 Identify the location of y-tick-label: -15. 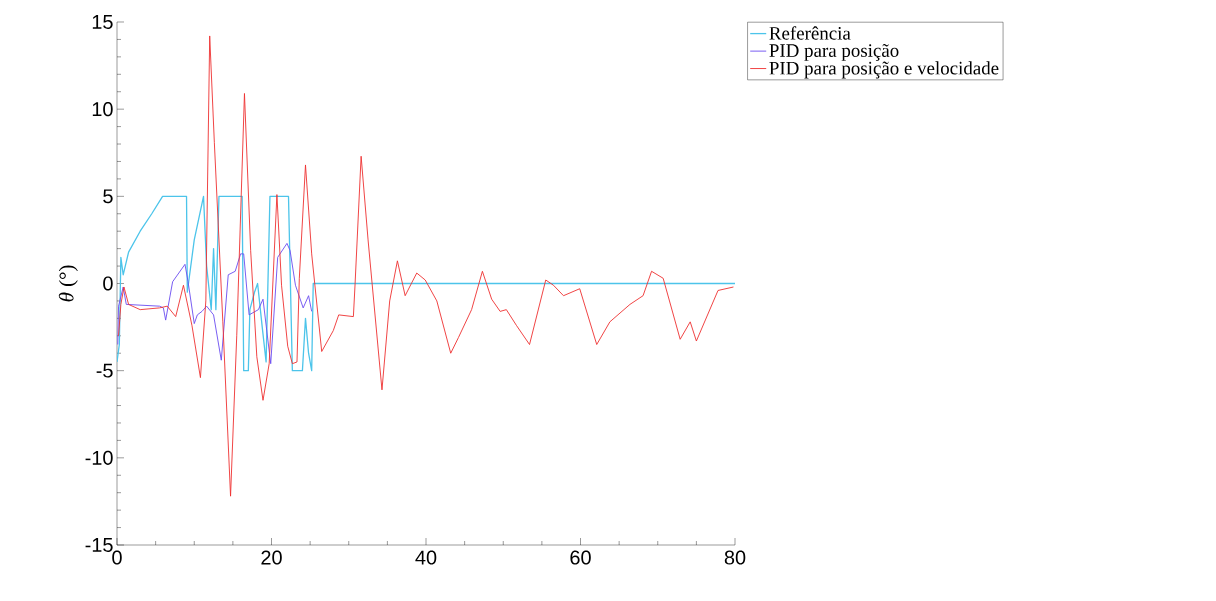
(99, 545).